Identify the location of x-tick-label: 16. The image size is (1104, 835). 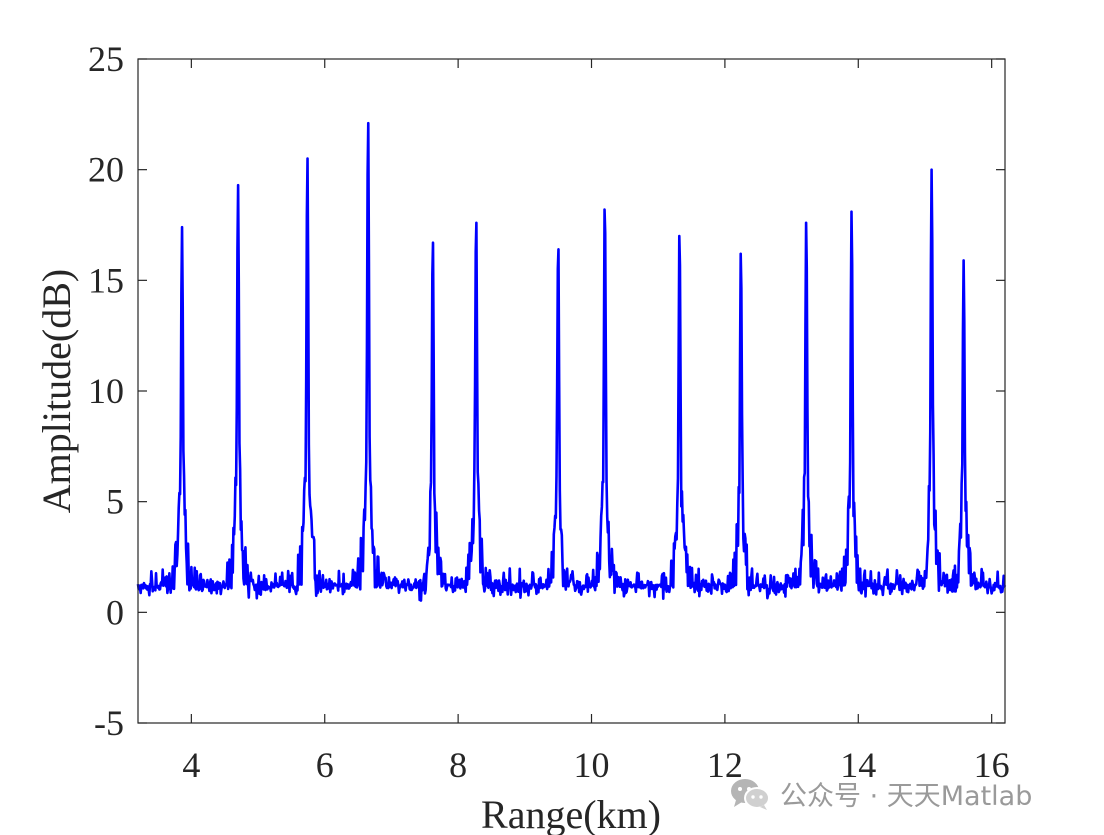
(992, 765).